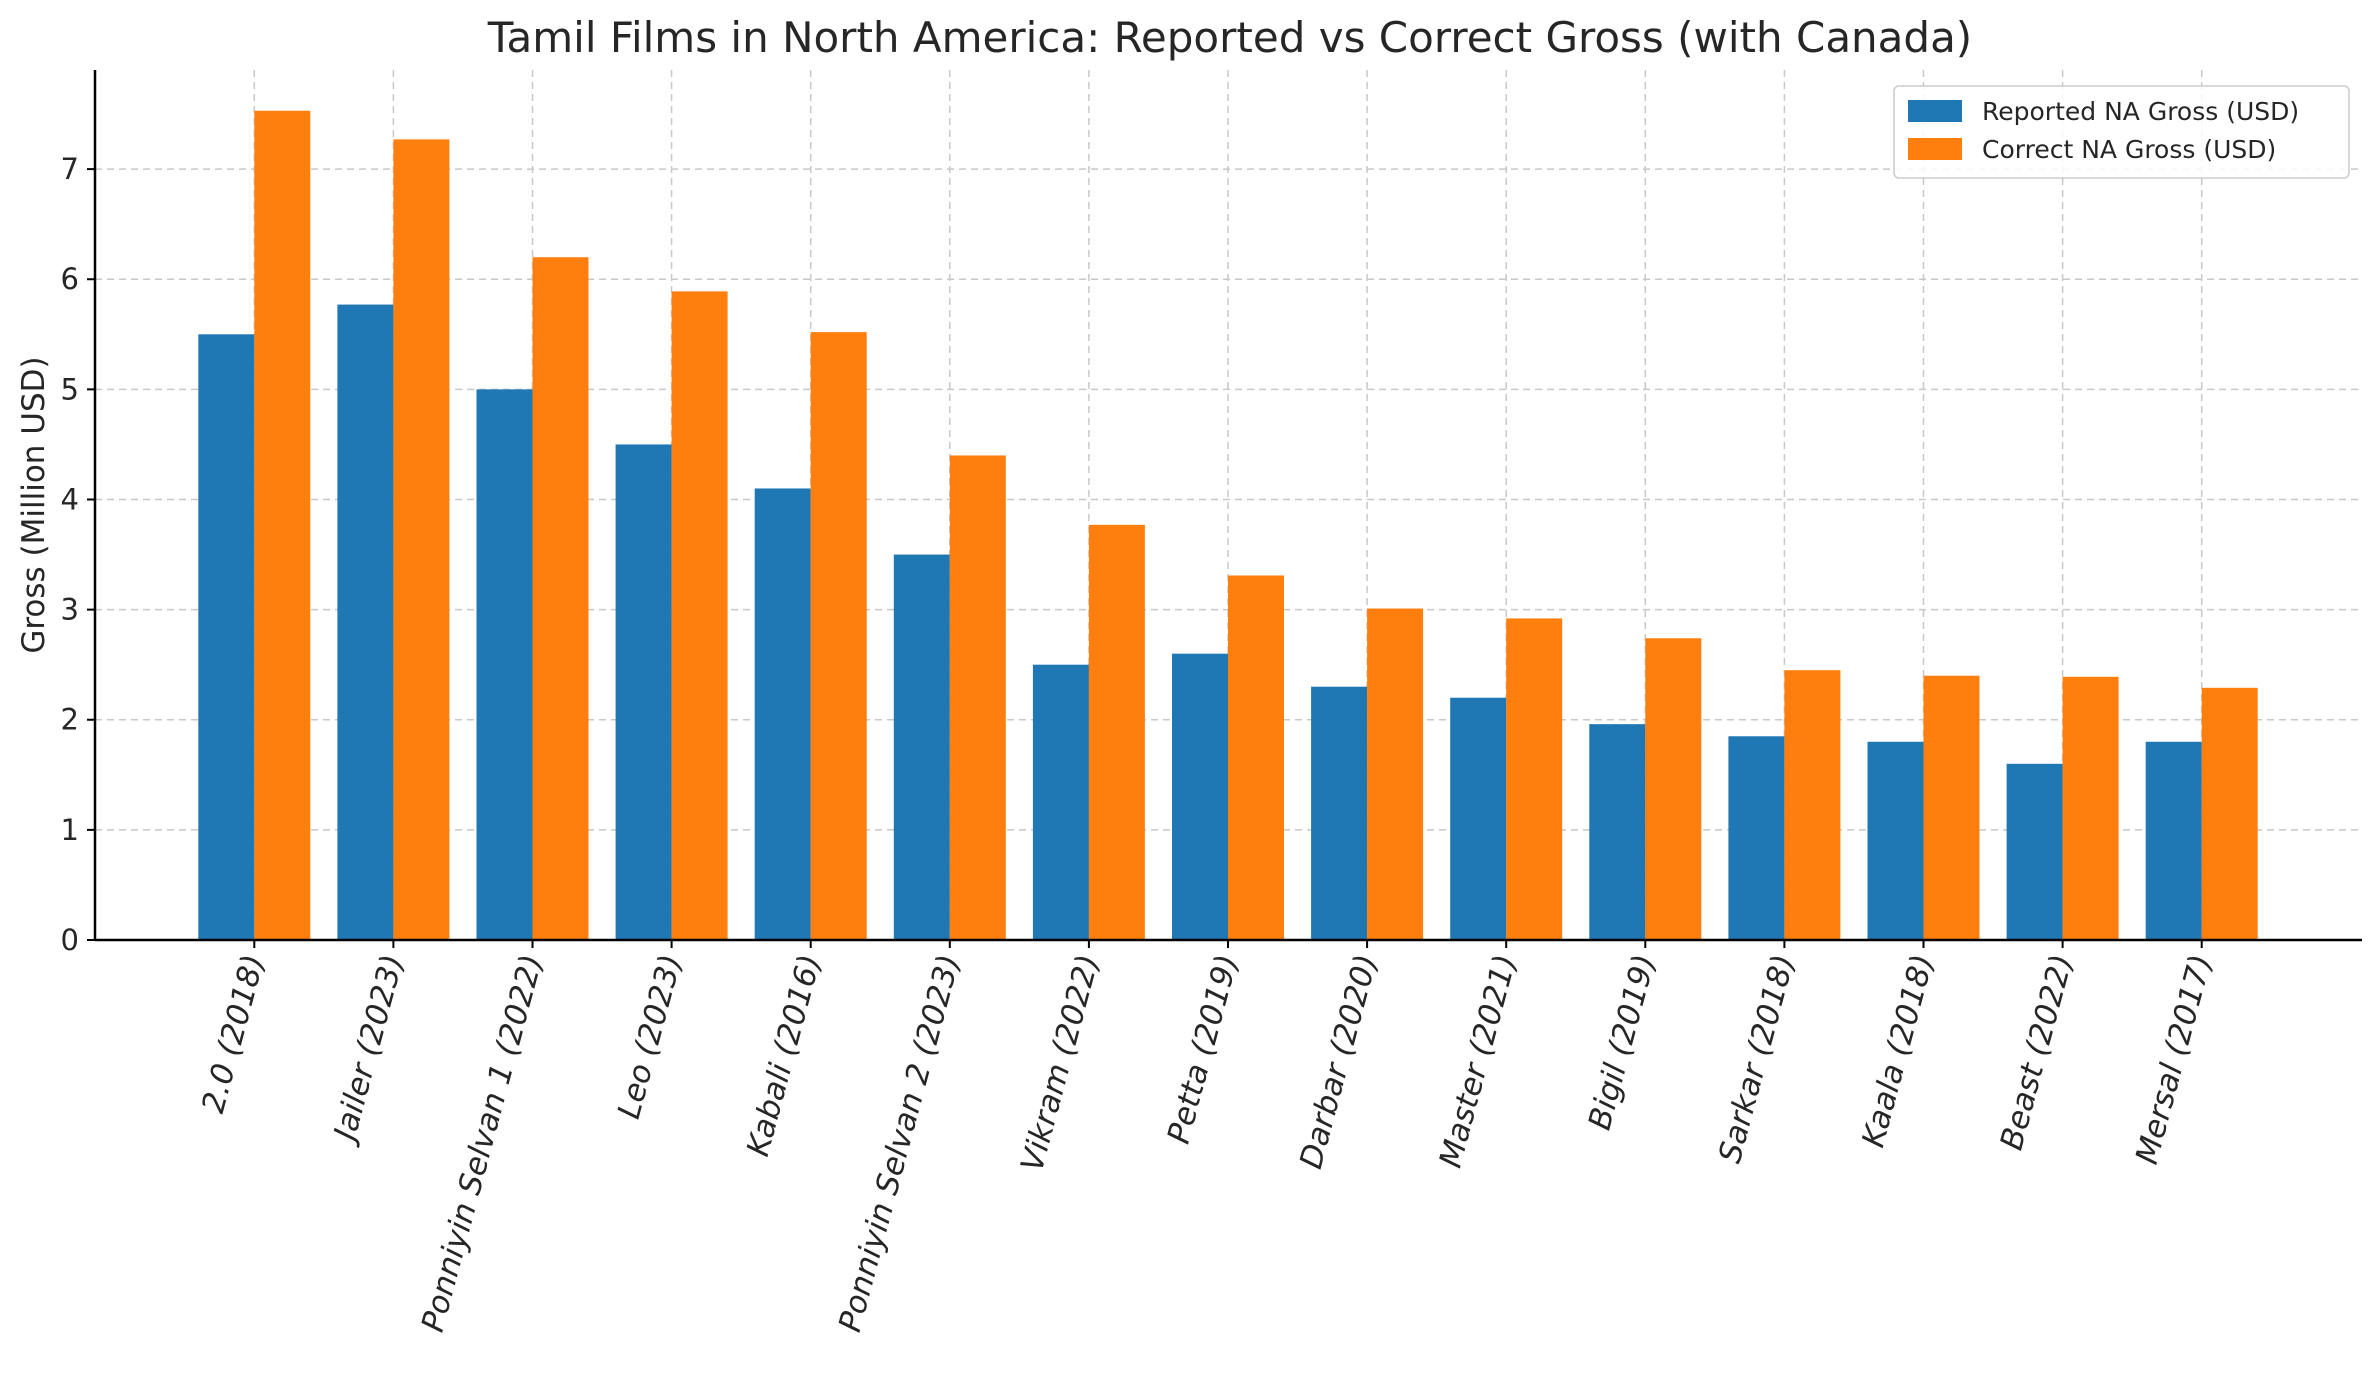  What do you see at coordinates (650, 1037) in the screenshot?
I see `x-tick-label: Leo (2023)` at bounding box center [650, 1037].